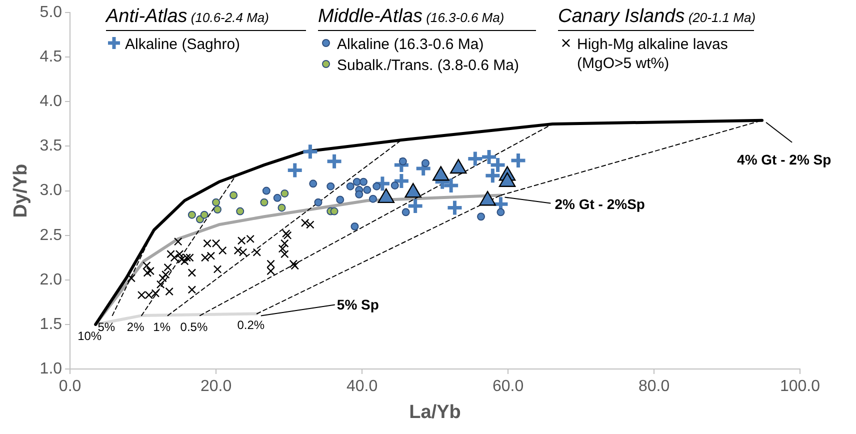 The width and height of the screenshot is (856, 434). I want to click on y-tick-label: 3.5, so click(51, 146).